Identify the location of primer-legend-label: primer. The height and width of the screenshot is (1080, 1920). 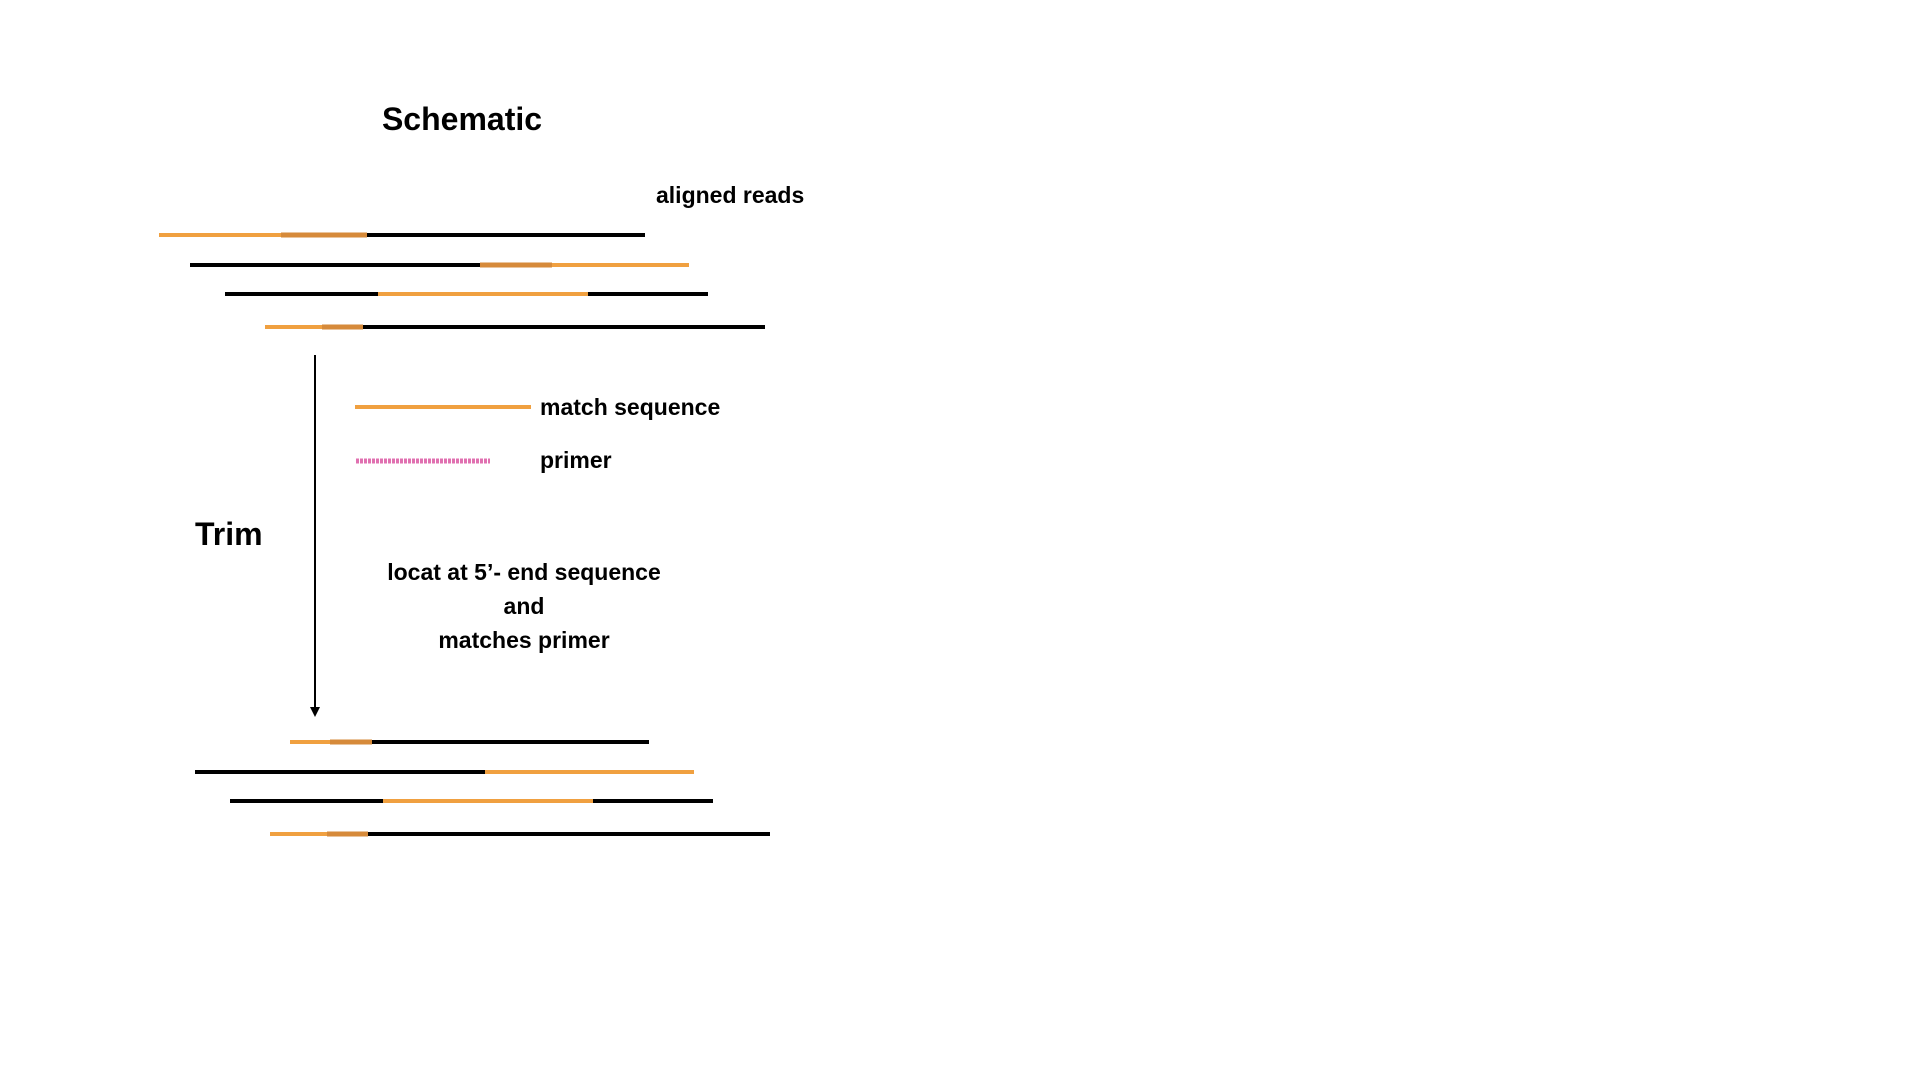
(576, 460).